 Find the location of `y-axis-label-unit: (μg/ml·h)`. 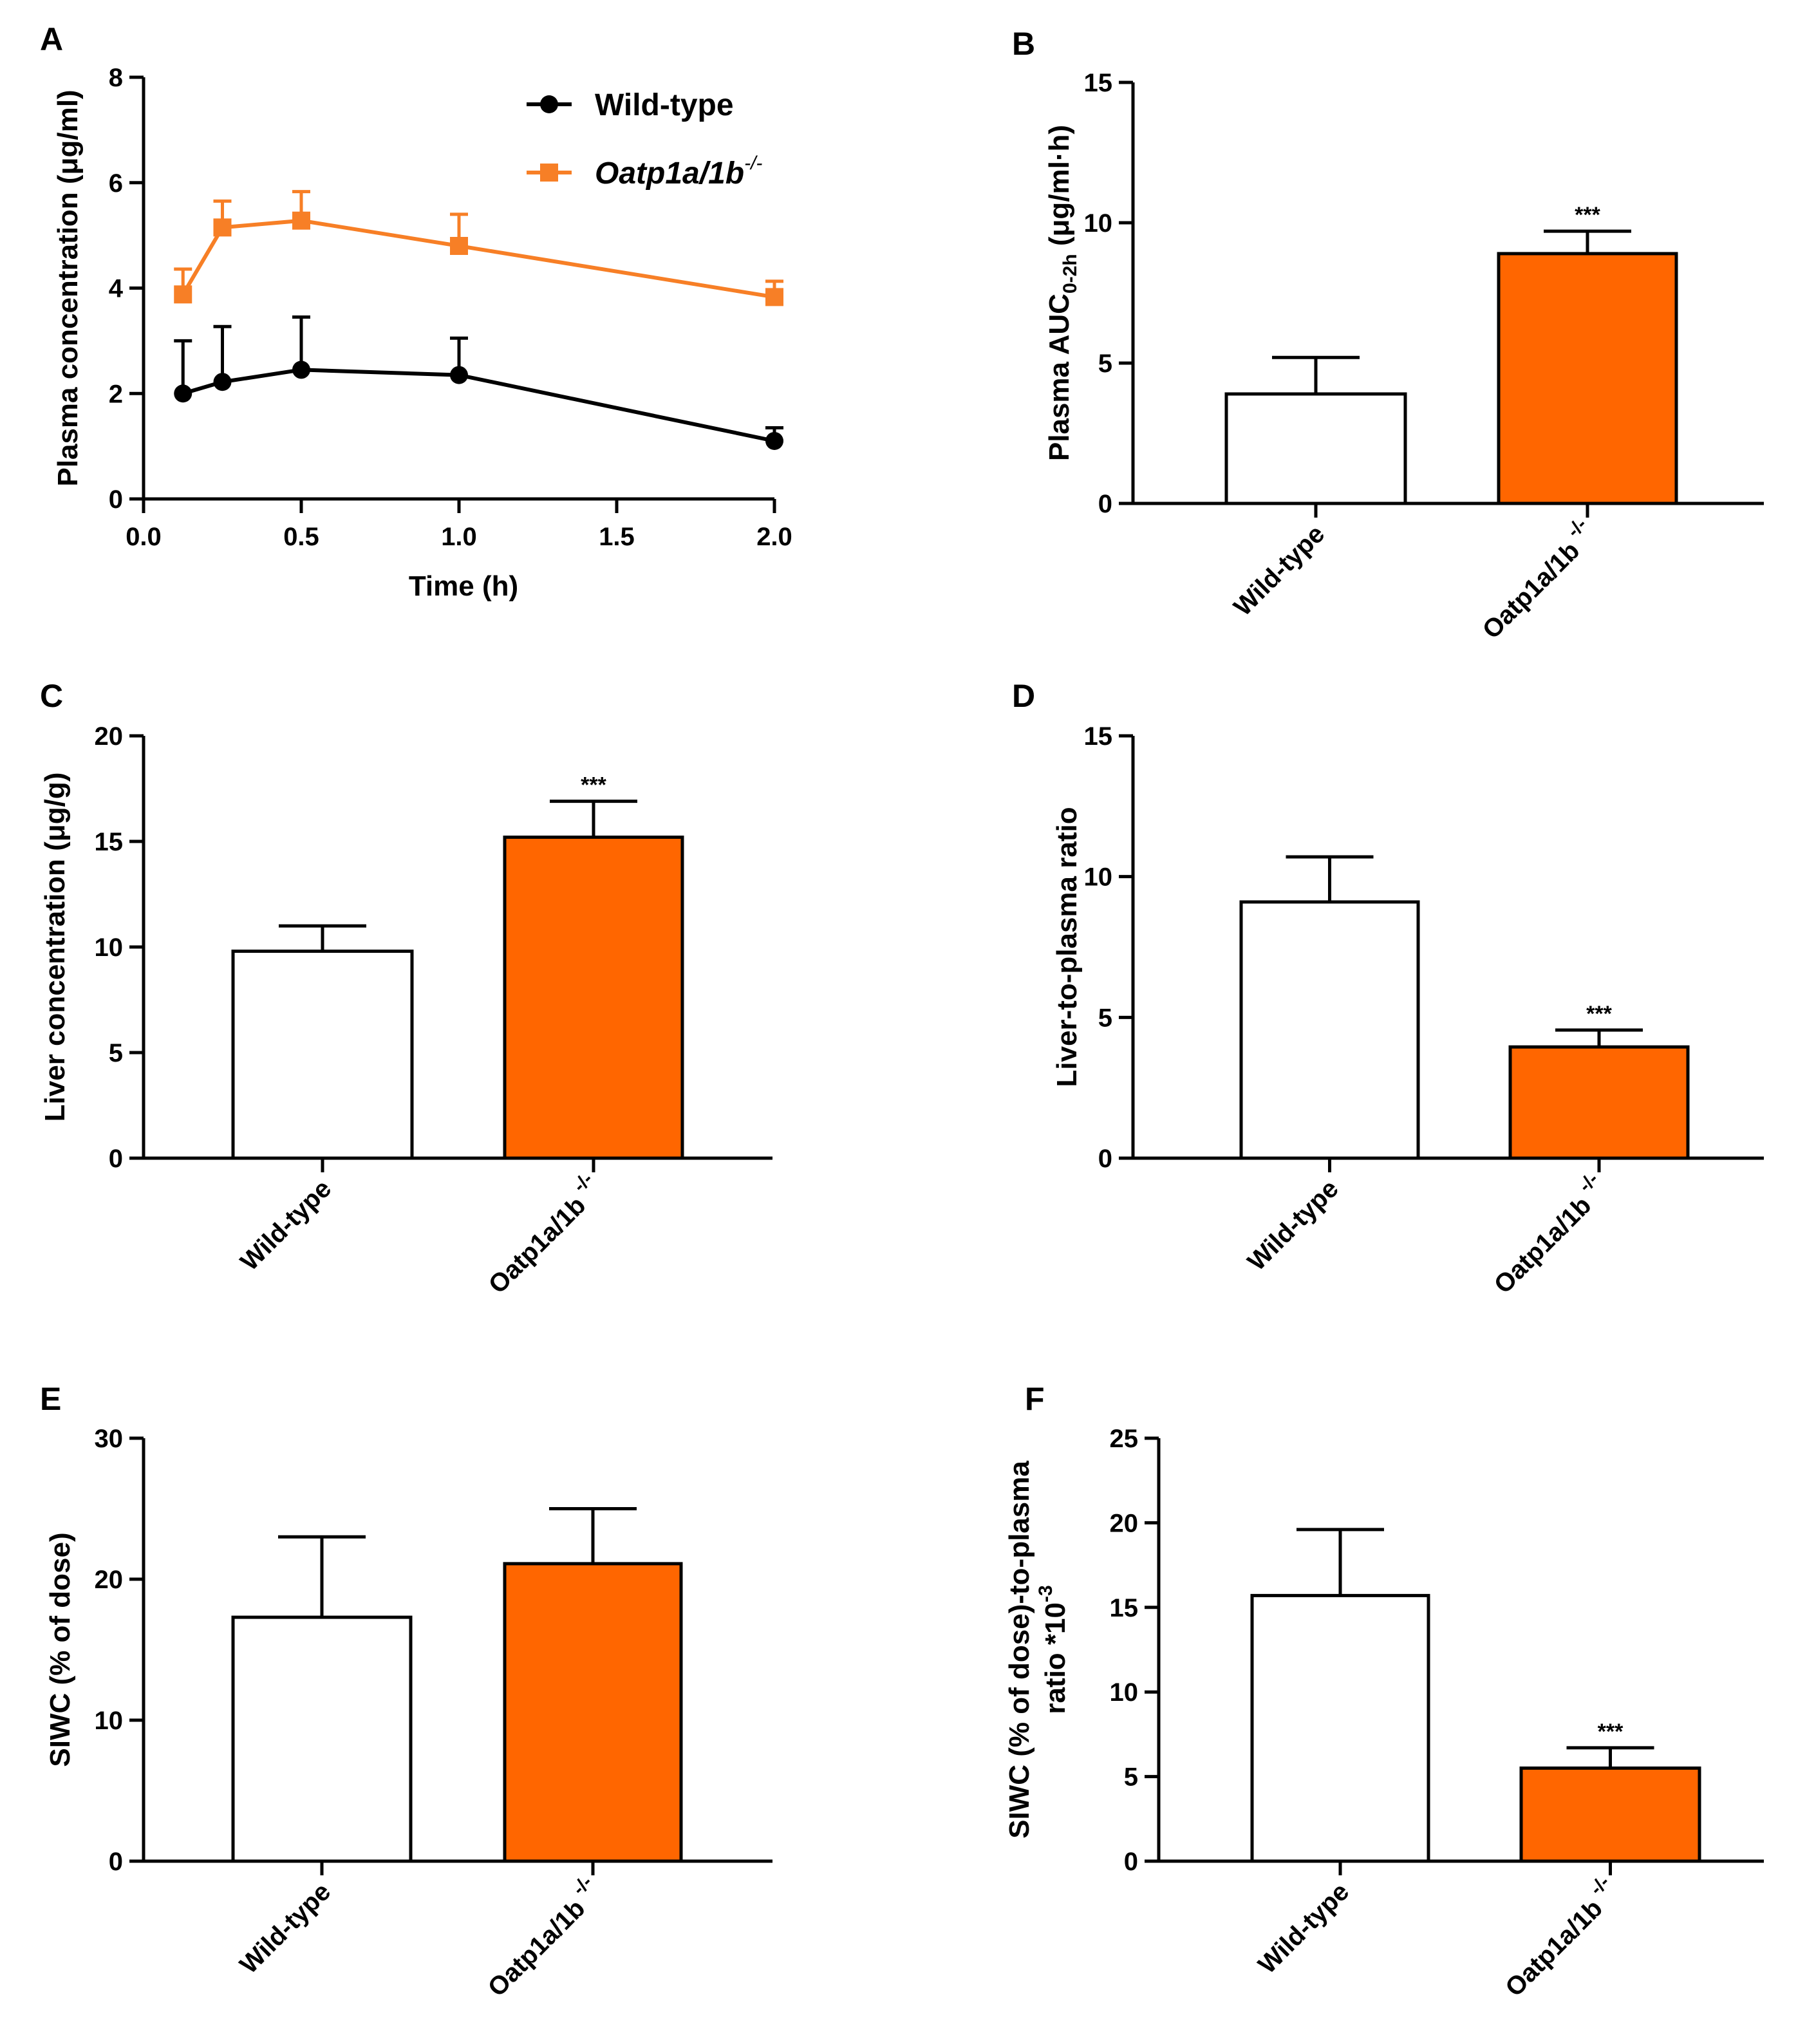

y-axis-label-unit: (μg/ml·h) is located at coordinates (1059, 189).